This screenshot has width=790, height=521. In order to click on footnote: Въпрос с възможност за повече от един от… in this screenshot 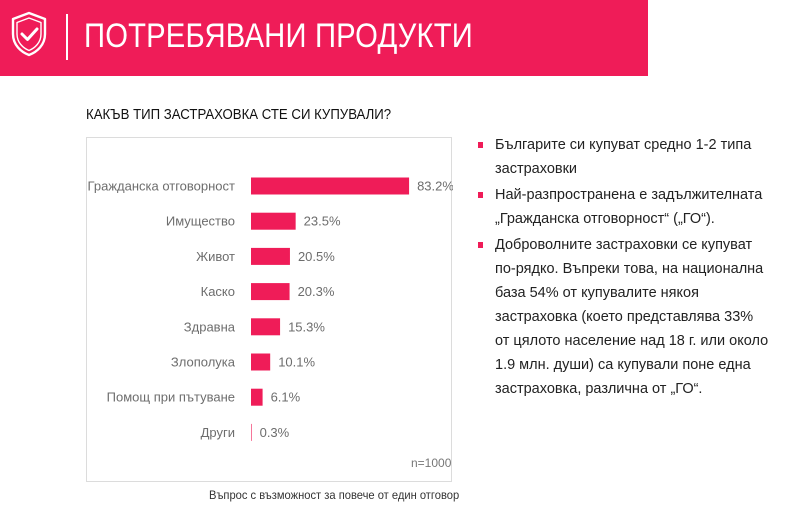, I will do `click(334, 495)`.